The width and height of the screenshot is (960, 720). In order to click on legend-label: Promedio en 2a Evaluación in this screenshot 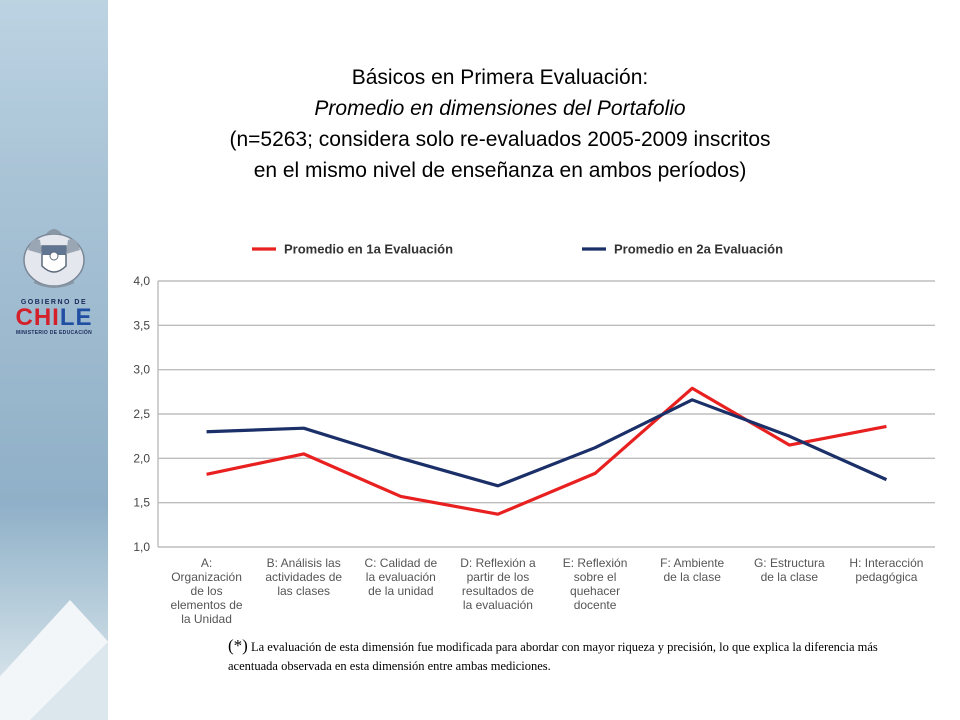, I will do `click(698, 249)`.